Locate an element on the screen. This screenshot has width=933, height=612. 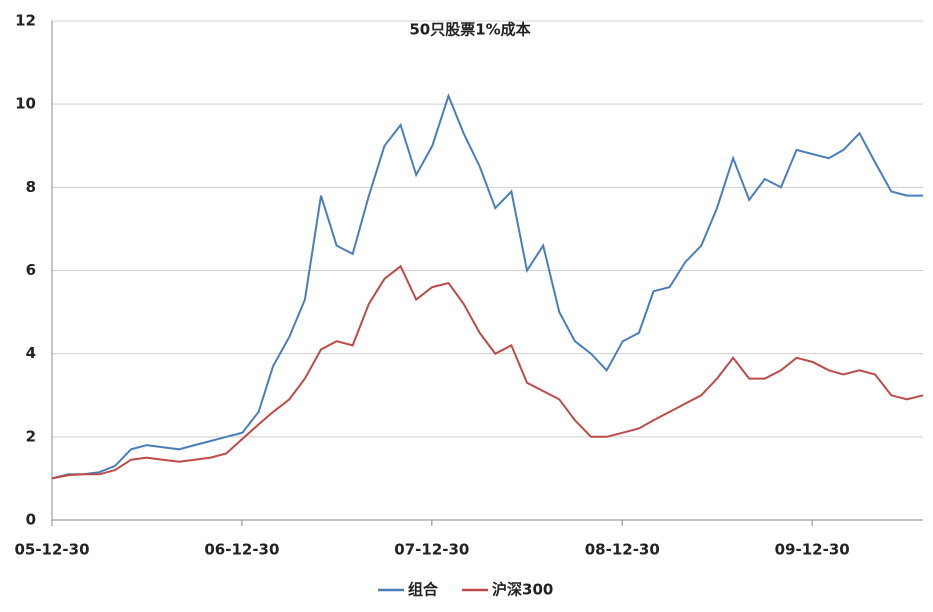
x-tick-label: 06-12-30 is located at coordinates (241, 550).